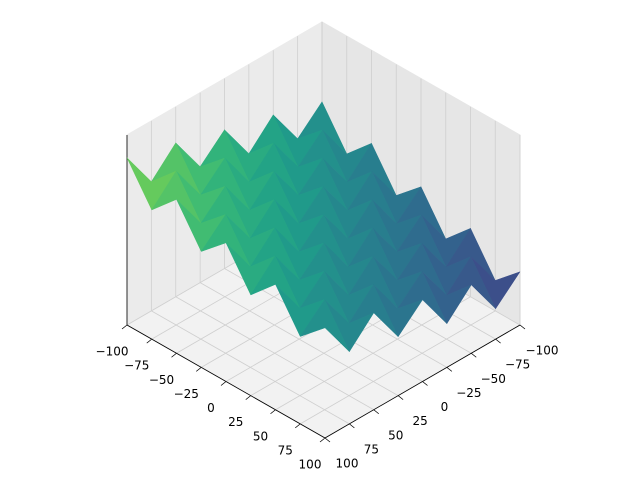 Image resolution: width=640 pixels, height=480 pixels. I want to click on y-tick-label: 50, so click(395, 435).